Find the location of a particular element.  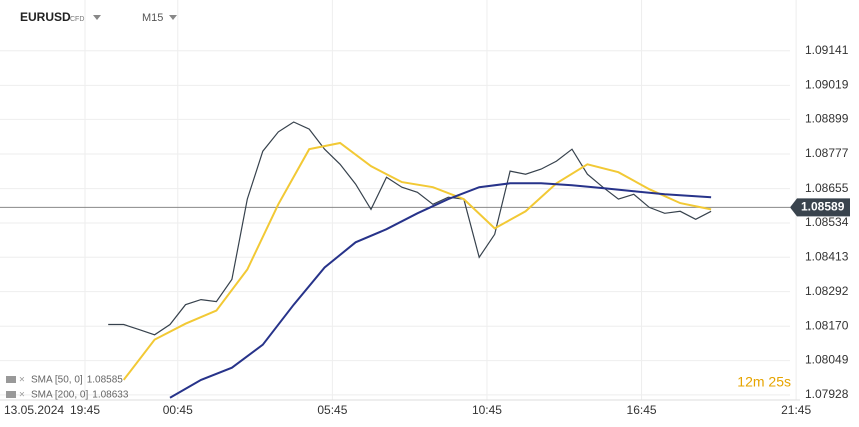

y-tick-label: 1.07928 is located at coordinates (827, 394).